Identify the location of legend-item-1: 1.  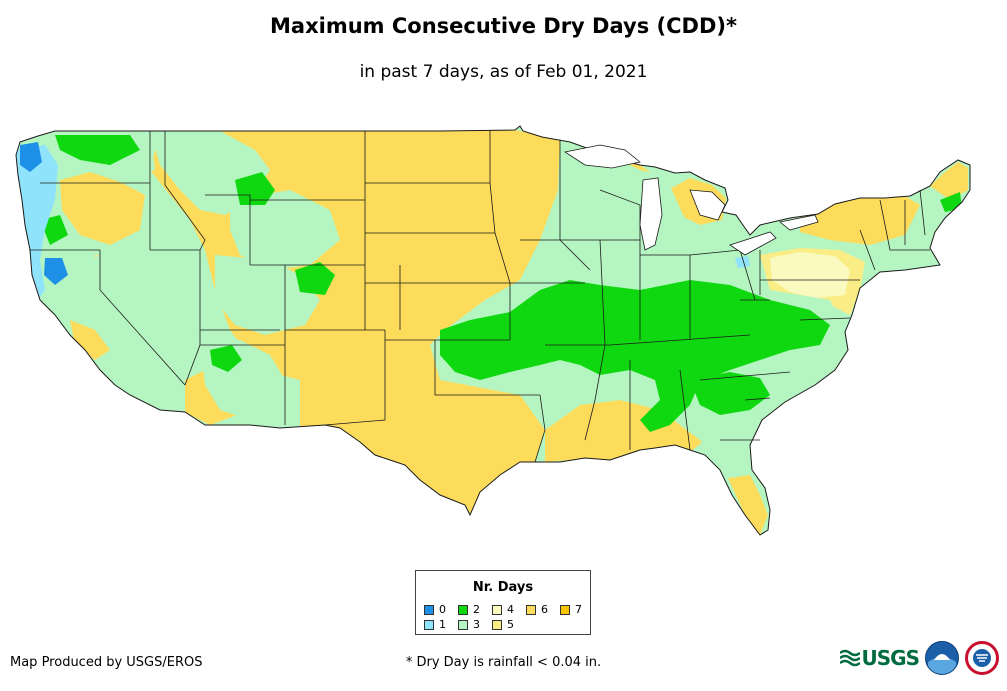
(435, 624).